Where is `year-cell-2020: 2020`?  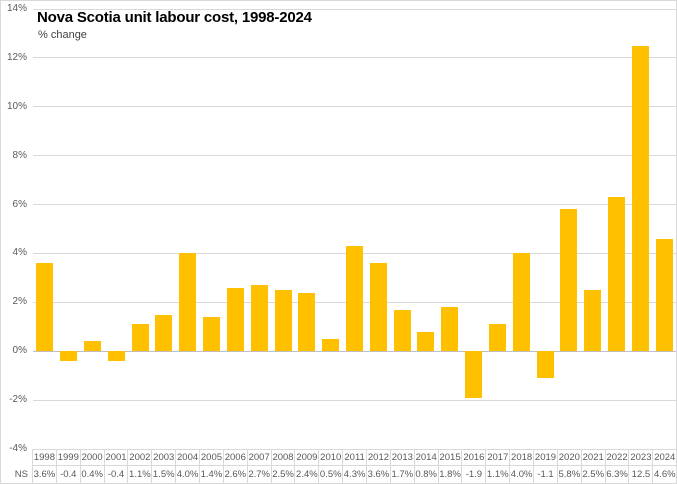
year-cell-2020: 2020 is located at coordinates (569, 457).